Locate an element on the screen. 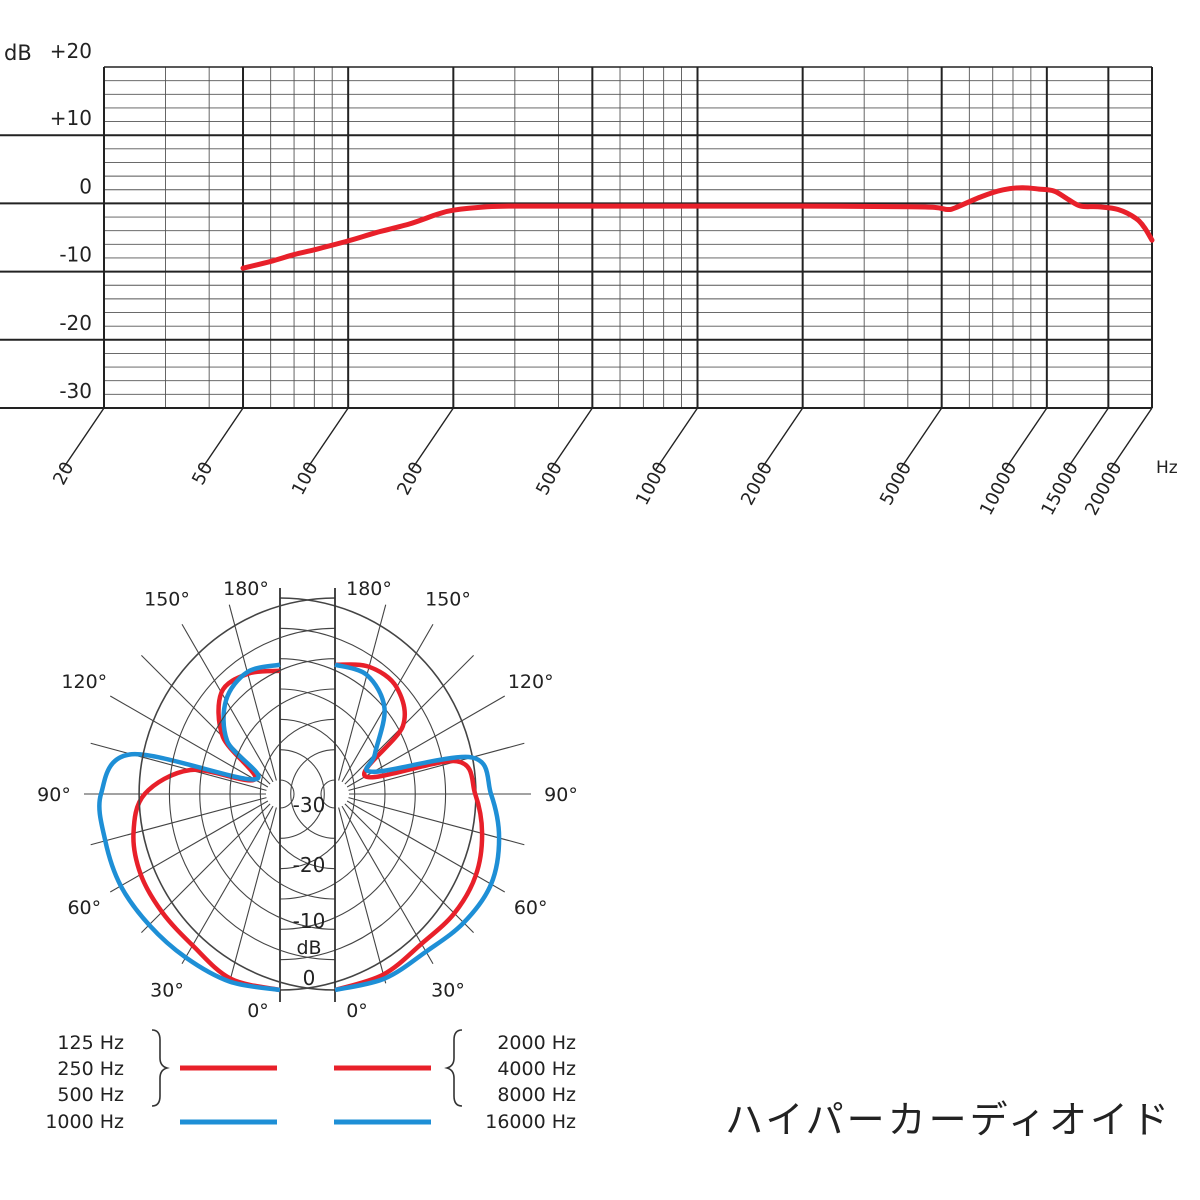 This screenshot has height=1200, width=1200. legend-brace-left is located at coordinates (160, 1068).